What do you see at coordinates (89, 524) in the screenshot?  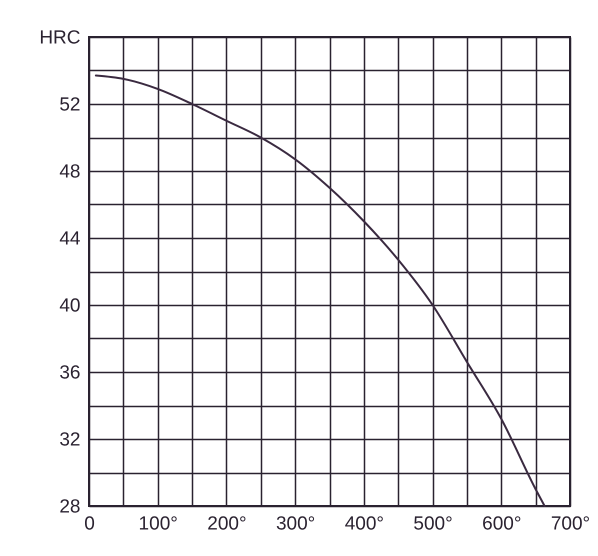 I see `x-tick-label: 0` at bounding box center [89, 524].